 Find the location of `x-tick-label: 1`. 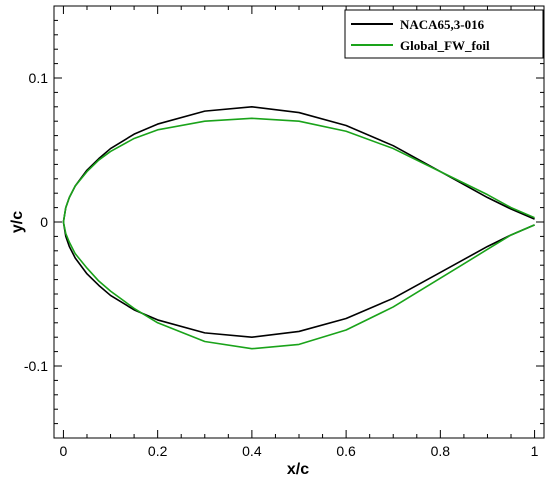

x-tick-label: 1 is located at coordinates (535, 451).